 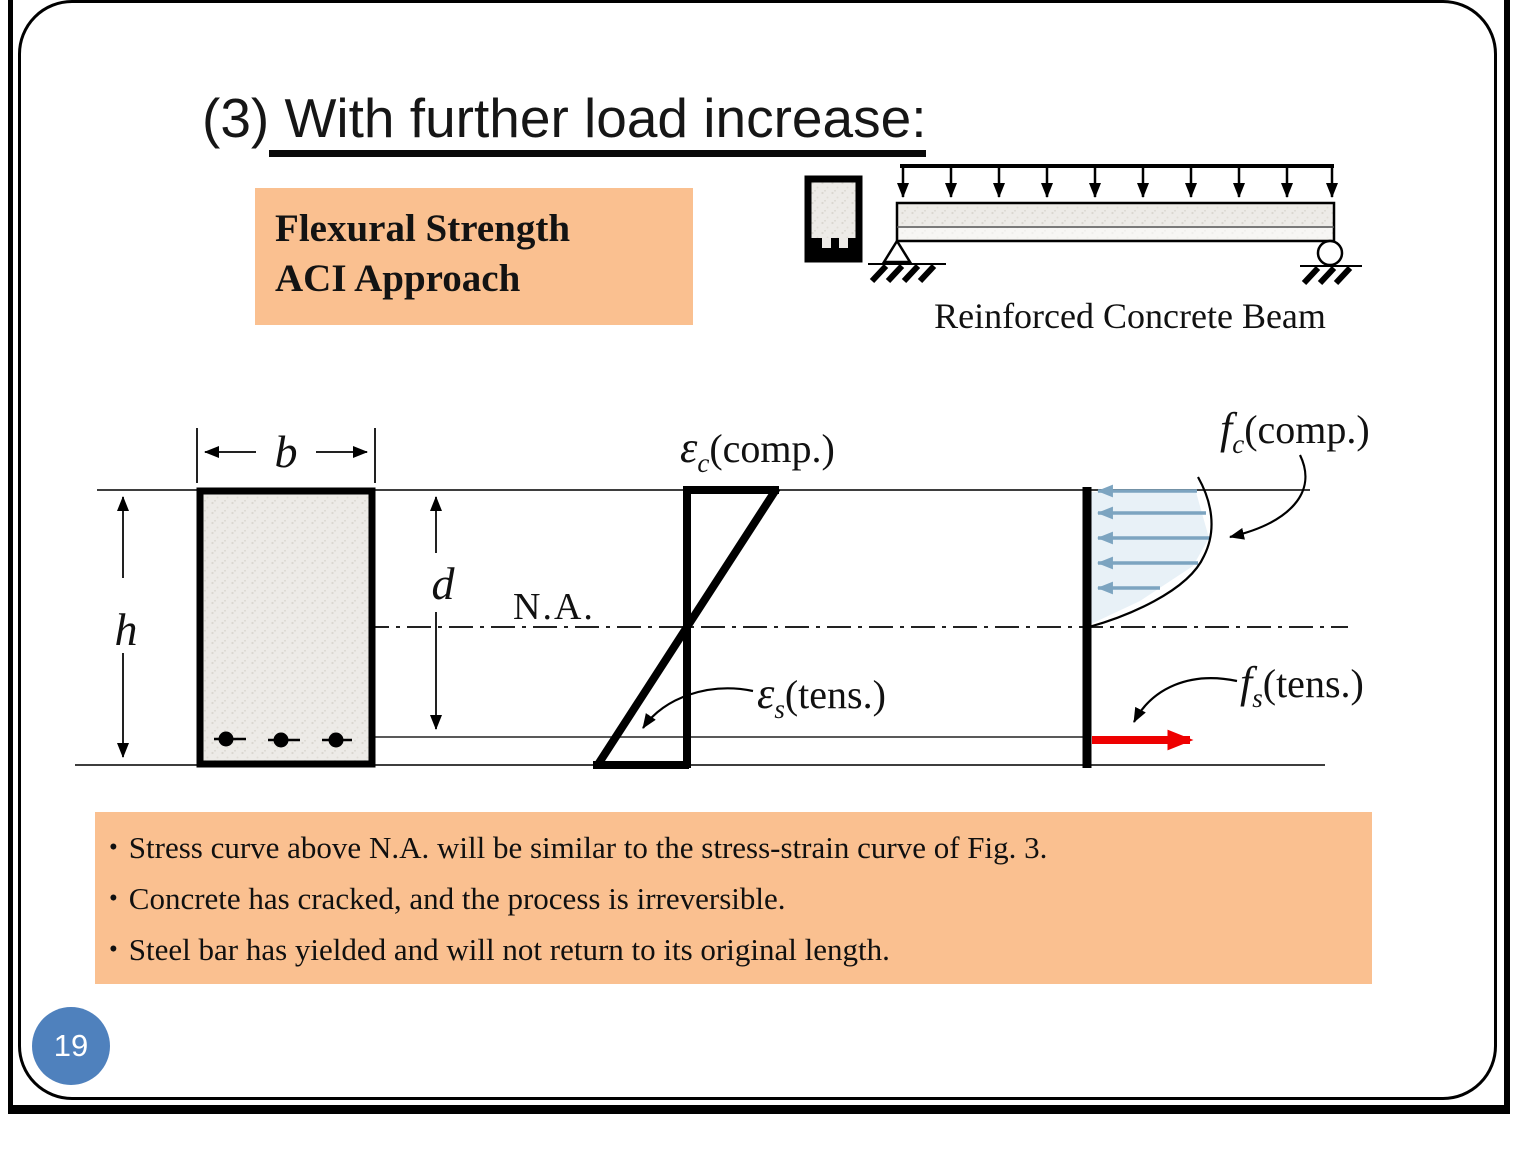 What do you see at coordinates (1130, 316) in the screenshot?
I see `beam-caption: Reinforced Concrete Beam` at bounding box center [1130, 316].